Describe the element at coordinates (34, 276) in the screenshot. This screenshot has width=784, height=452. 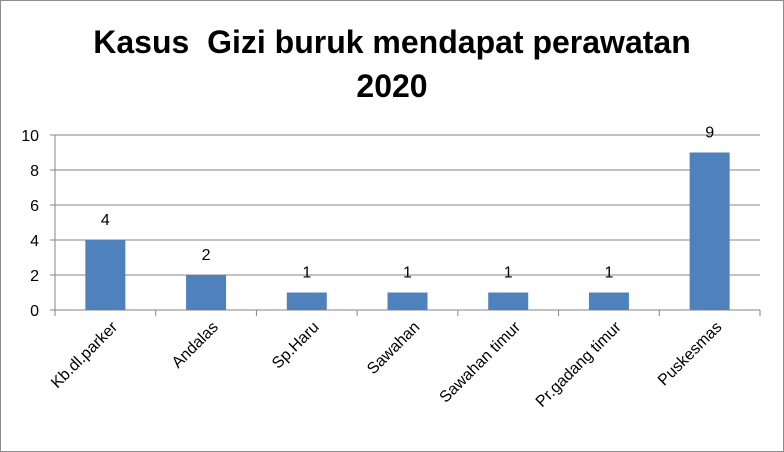
I see `y-tick-label: 2` at that location.